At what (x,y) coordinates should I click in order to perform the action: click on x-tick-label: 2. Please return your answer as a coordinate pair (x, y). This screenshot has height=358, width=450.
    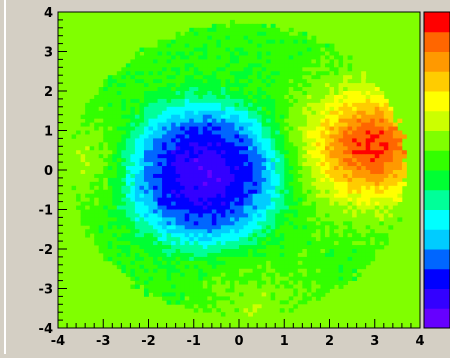
    Looking at the image, I should click on (329, 341).